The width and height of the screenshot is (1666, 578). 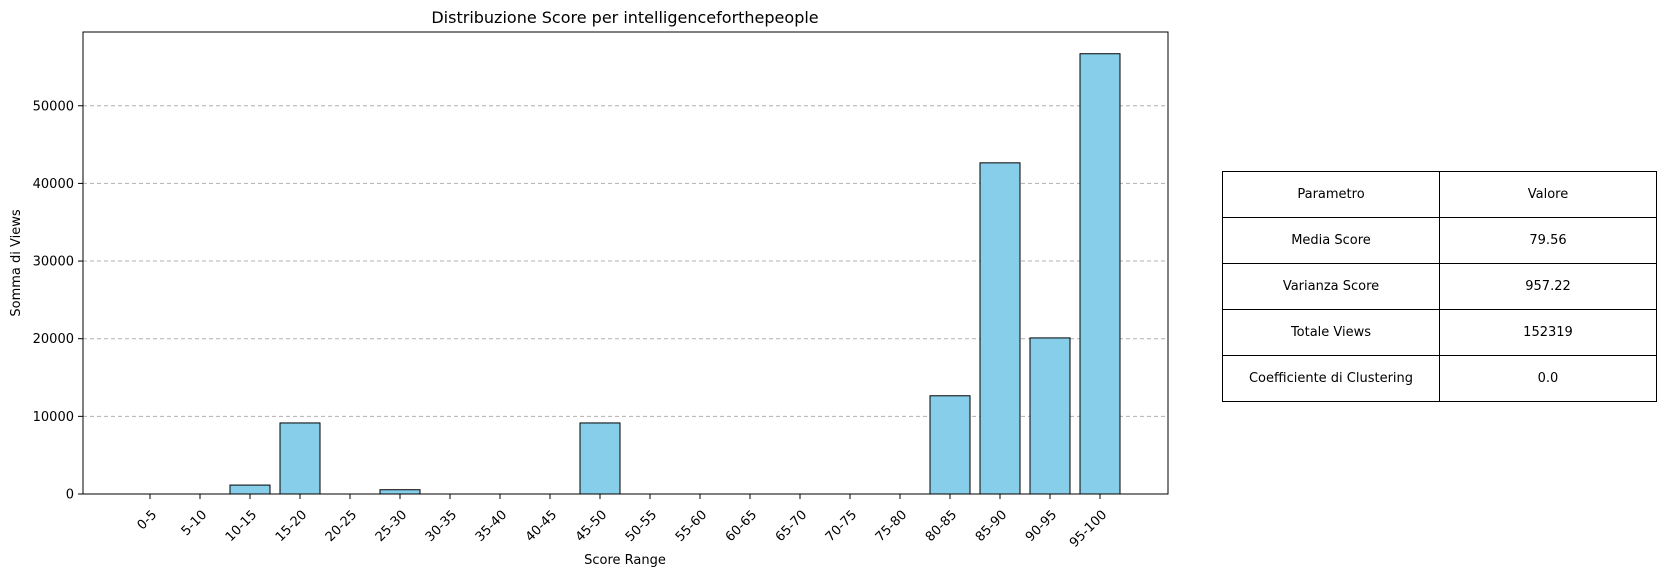 I want to click on x-tick-label: 80-85, so click(x=941, y=526).